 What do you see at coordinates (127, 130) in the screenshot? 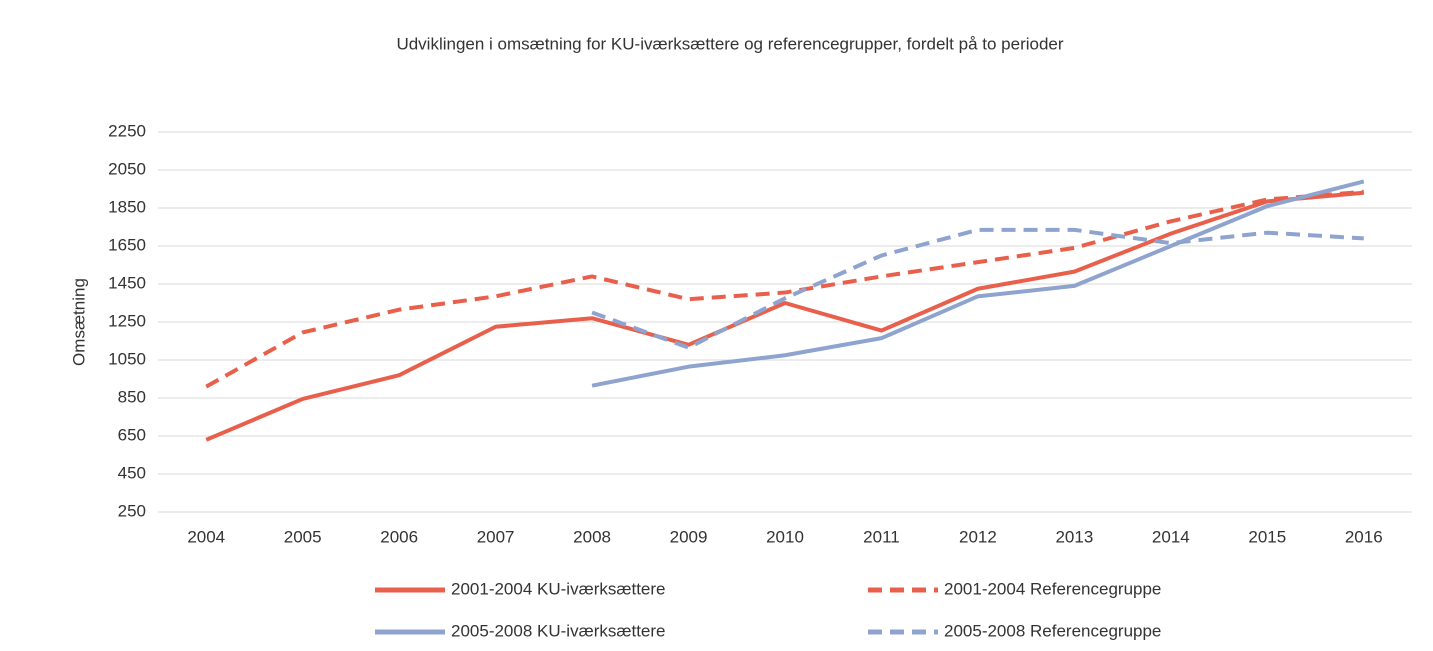
I see `y-tick-label: 2250` at bounding box center [127, 130].